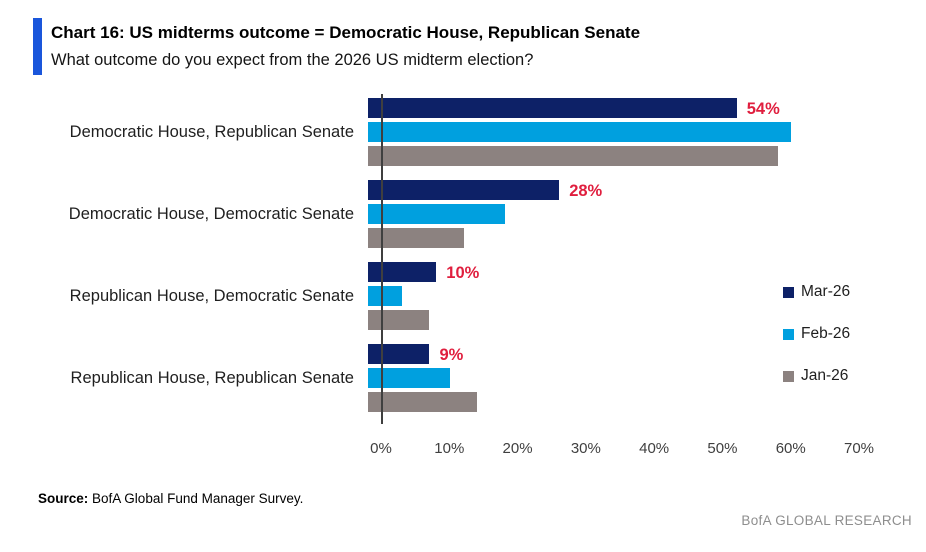  What do you see at coordinates (722, 448) in the screenshot?
I see `x-tick-label: 50%` at bounding box center [722, 448].